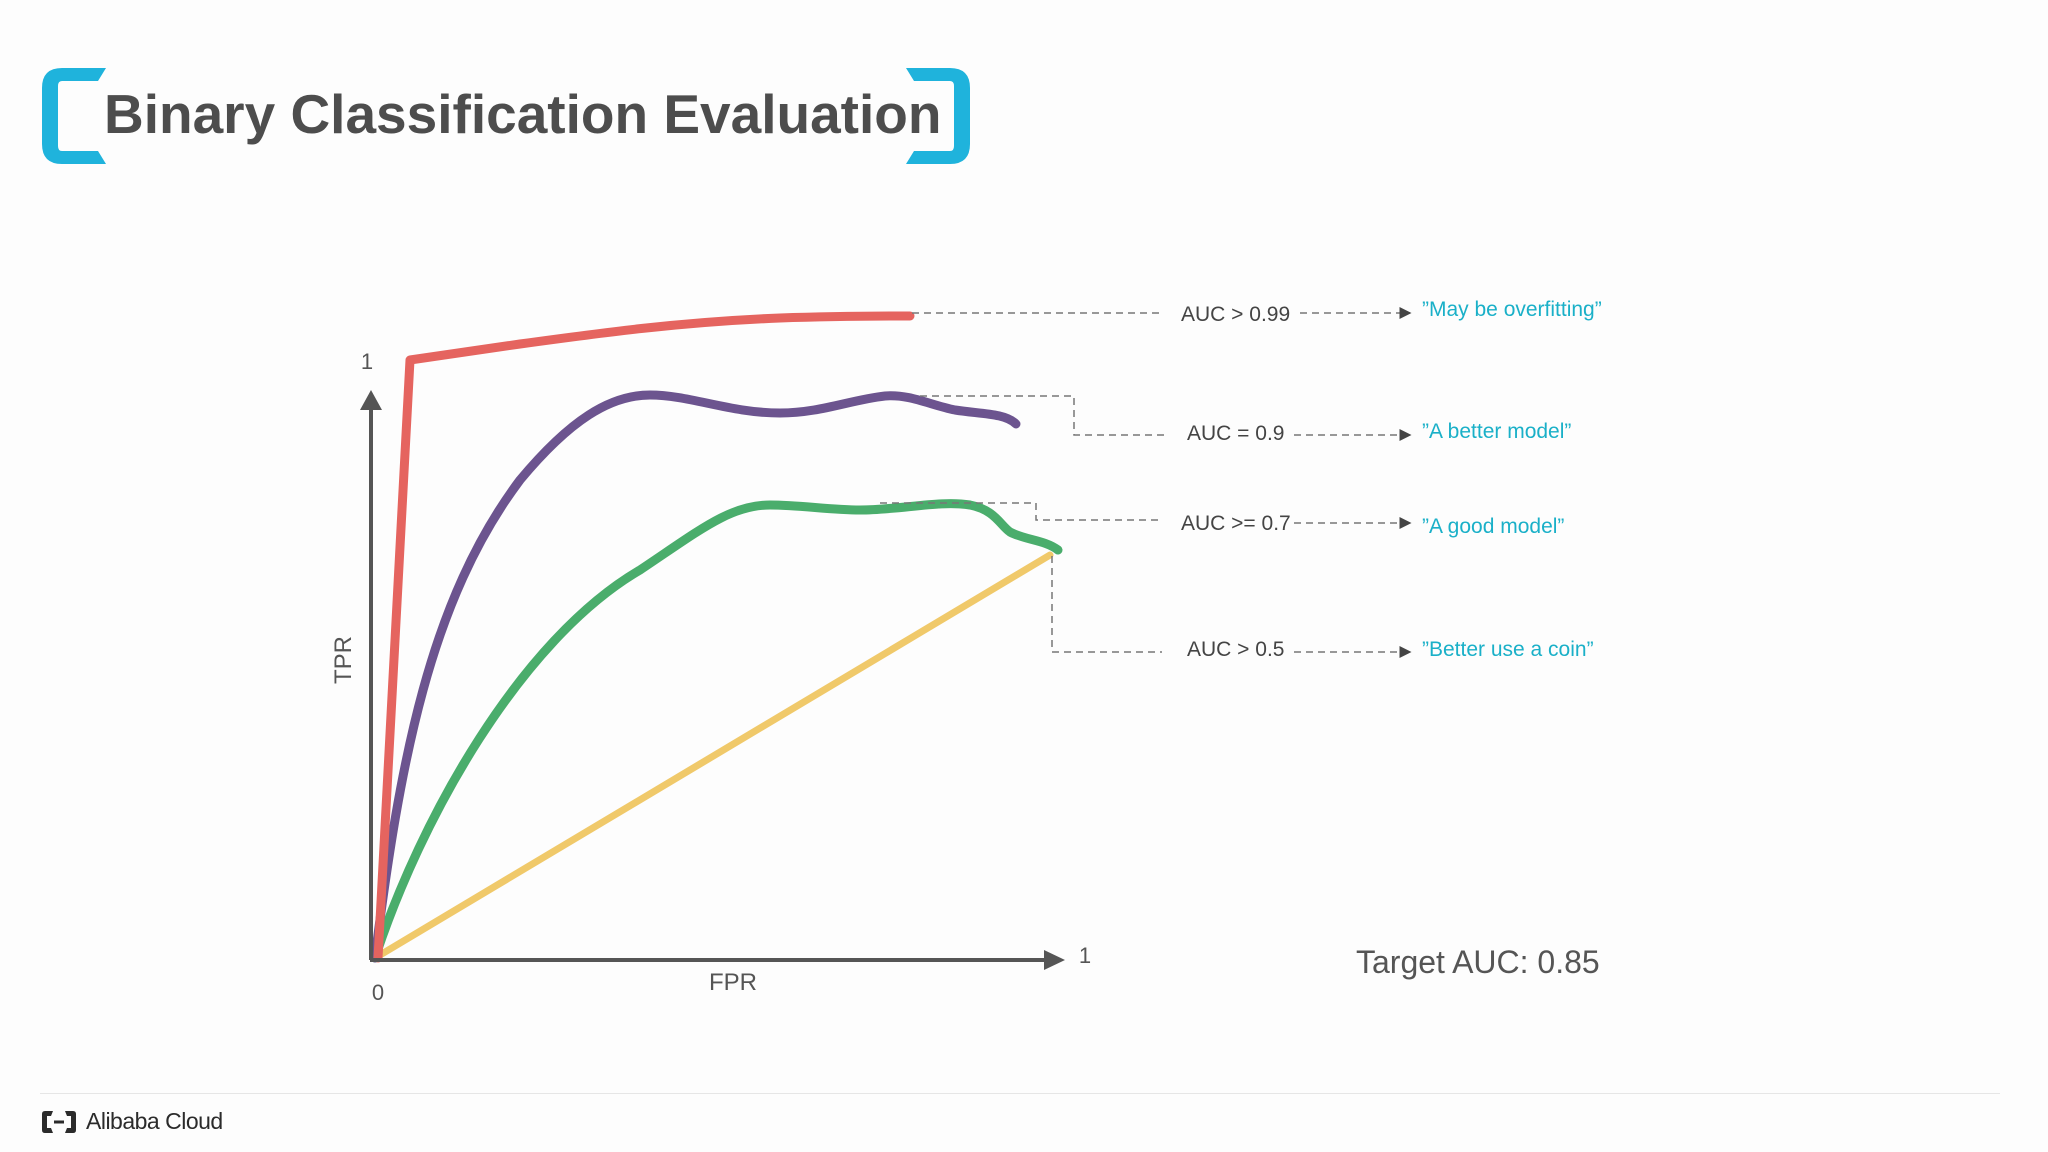 The width and height of the screenshot is (2048, 1152). What do you see at coordinates (154, 1121) in the screenshot?
I see `brand-name: Alibaba Cloud` at bounding box center [154, 1121].